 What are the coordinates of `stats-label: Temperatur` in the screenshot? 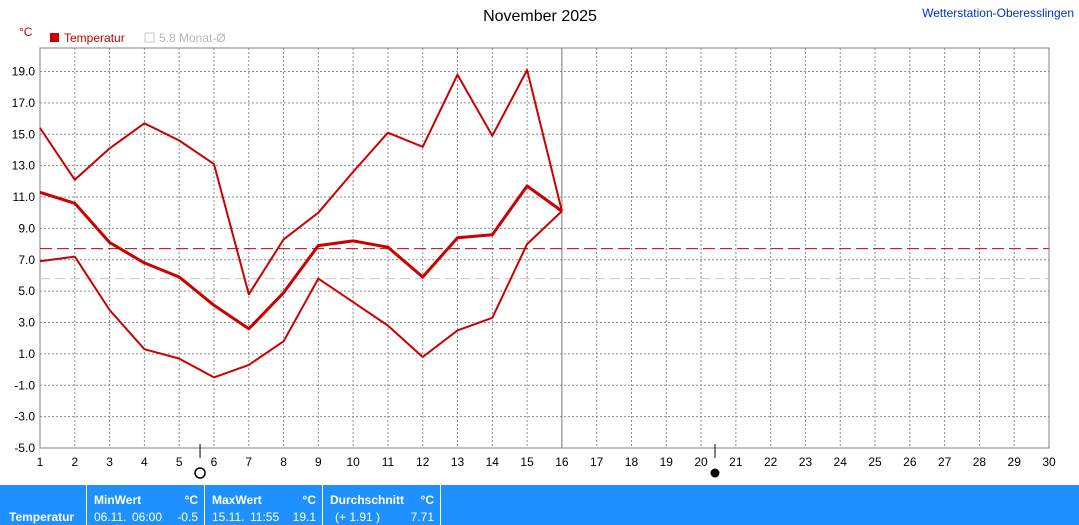 It's located at (42, 517).